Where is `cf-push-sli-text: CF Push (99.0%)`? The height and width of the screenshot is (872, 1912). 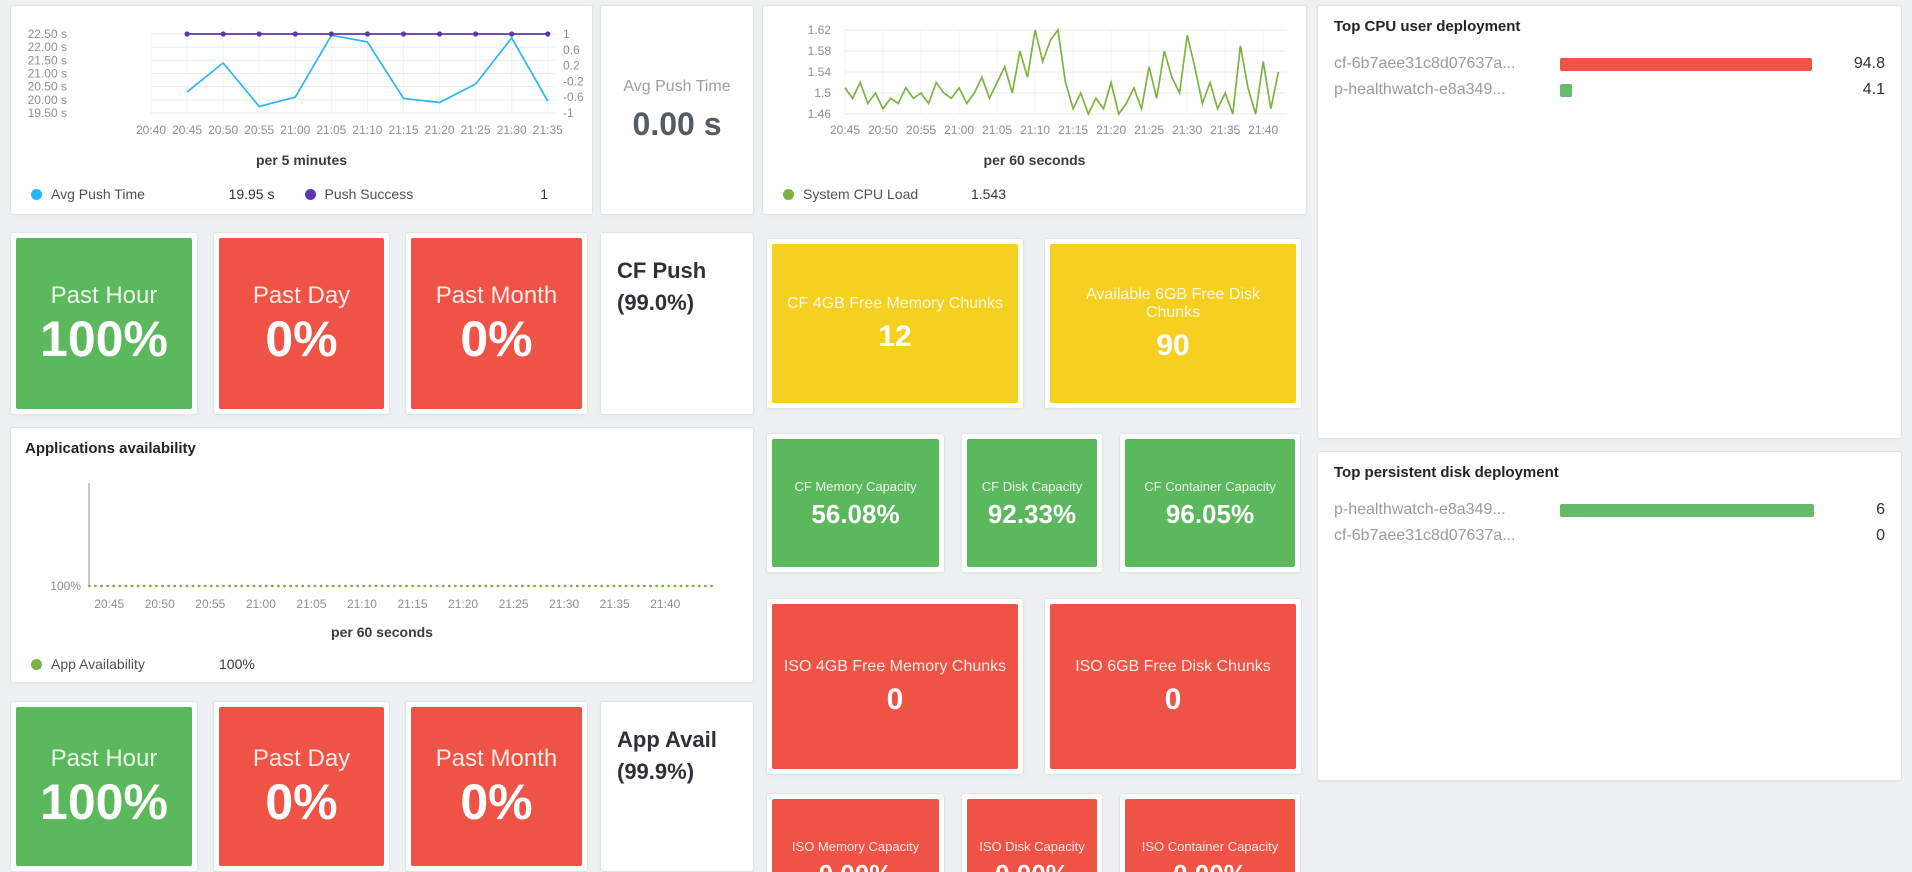
cf-push-sli-text: CF Push (99.0%) is located at coordinates (677, 287).